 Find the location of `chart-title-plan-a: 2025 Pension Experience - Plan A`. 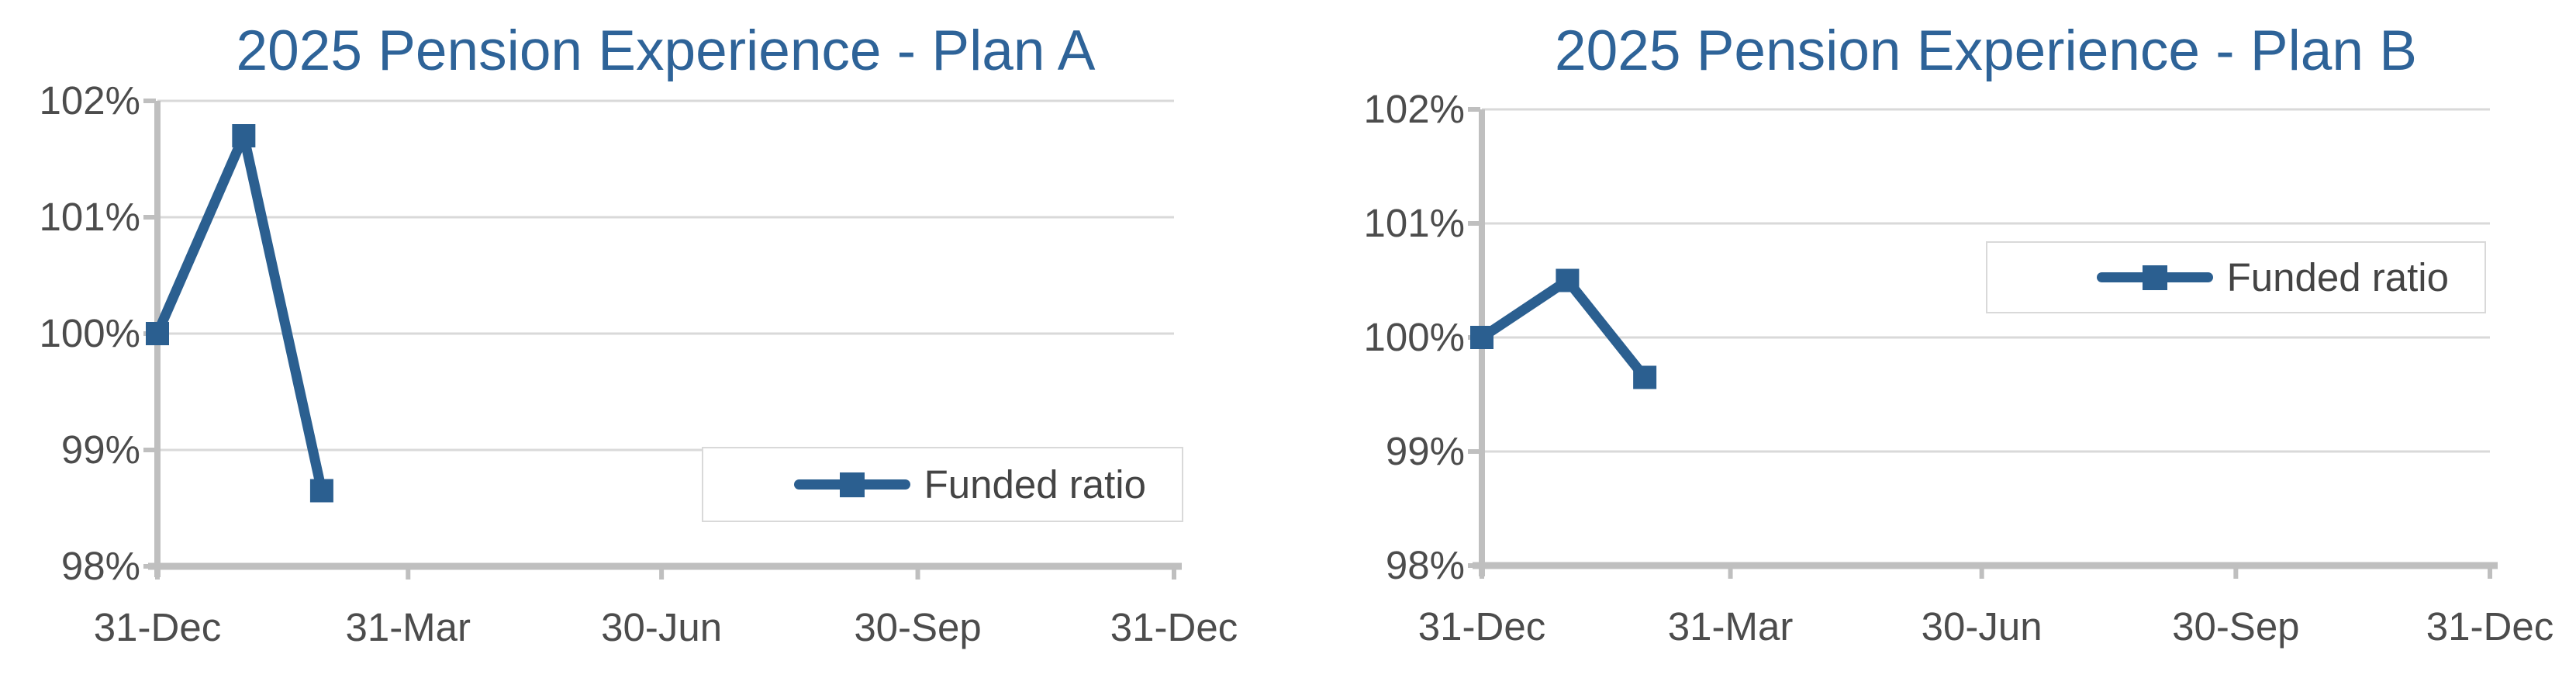

chart-title-plan-a: 2025 Pension Experience - Plan A is located at coordinates (666, 50).